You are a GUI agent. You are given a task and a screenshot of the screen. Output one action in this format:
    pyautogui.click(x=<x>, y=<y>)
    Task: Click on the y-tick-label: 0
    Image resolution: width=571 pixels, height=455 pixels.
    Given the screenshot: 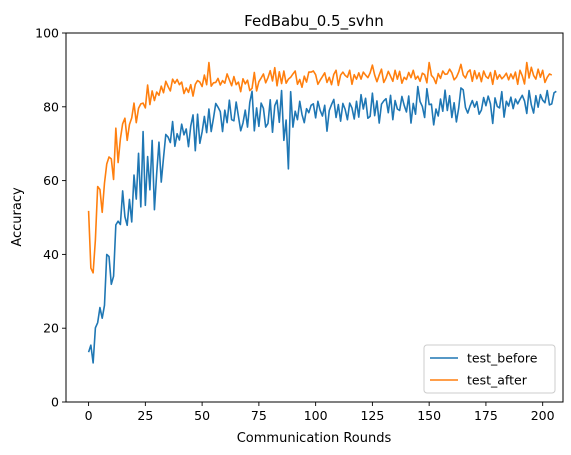 What is the action you would take?
    pyautogui.click(x=55, y=402)
    